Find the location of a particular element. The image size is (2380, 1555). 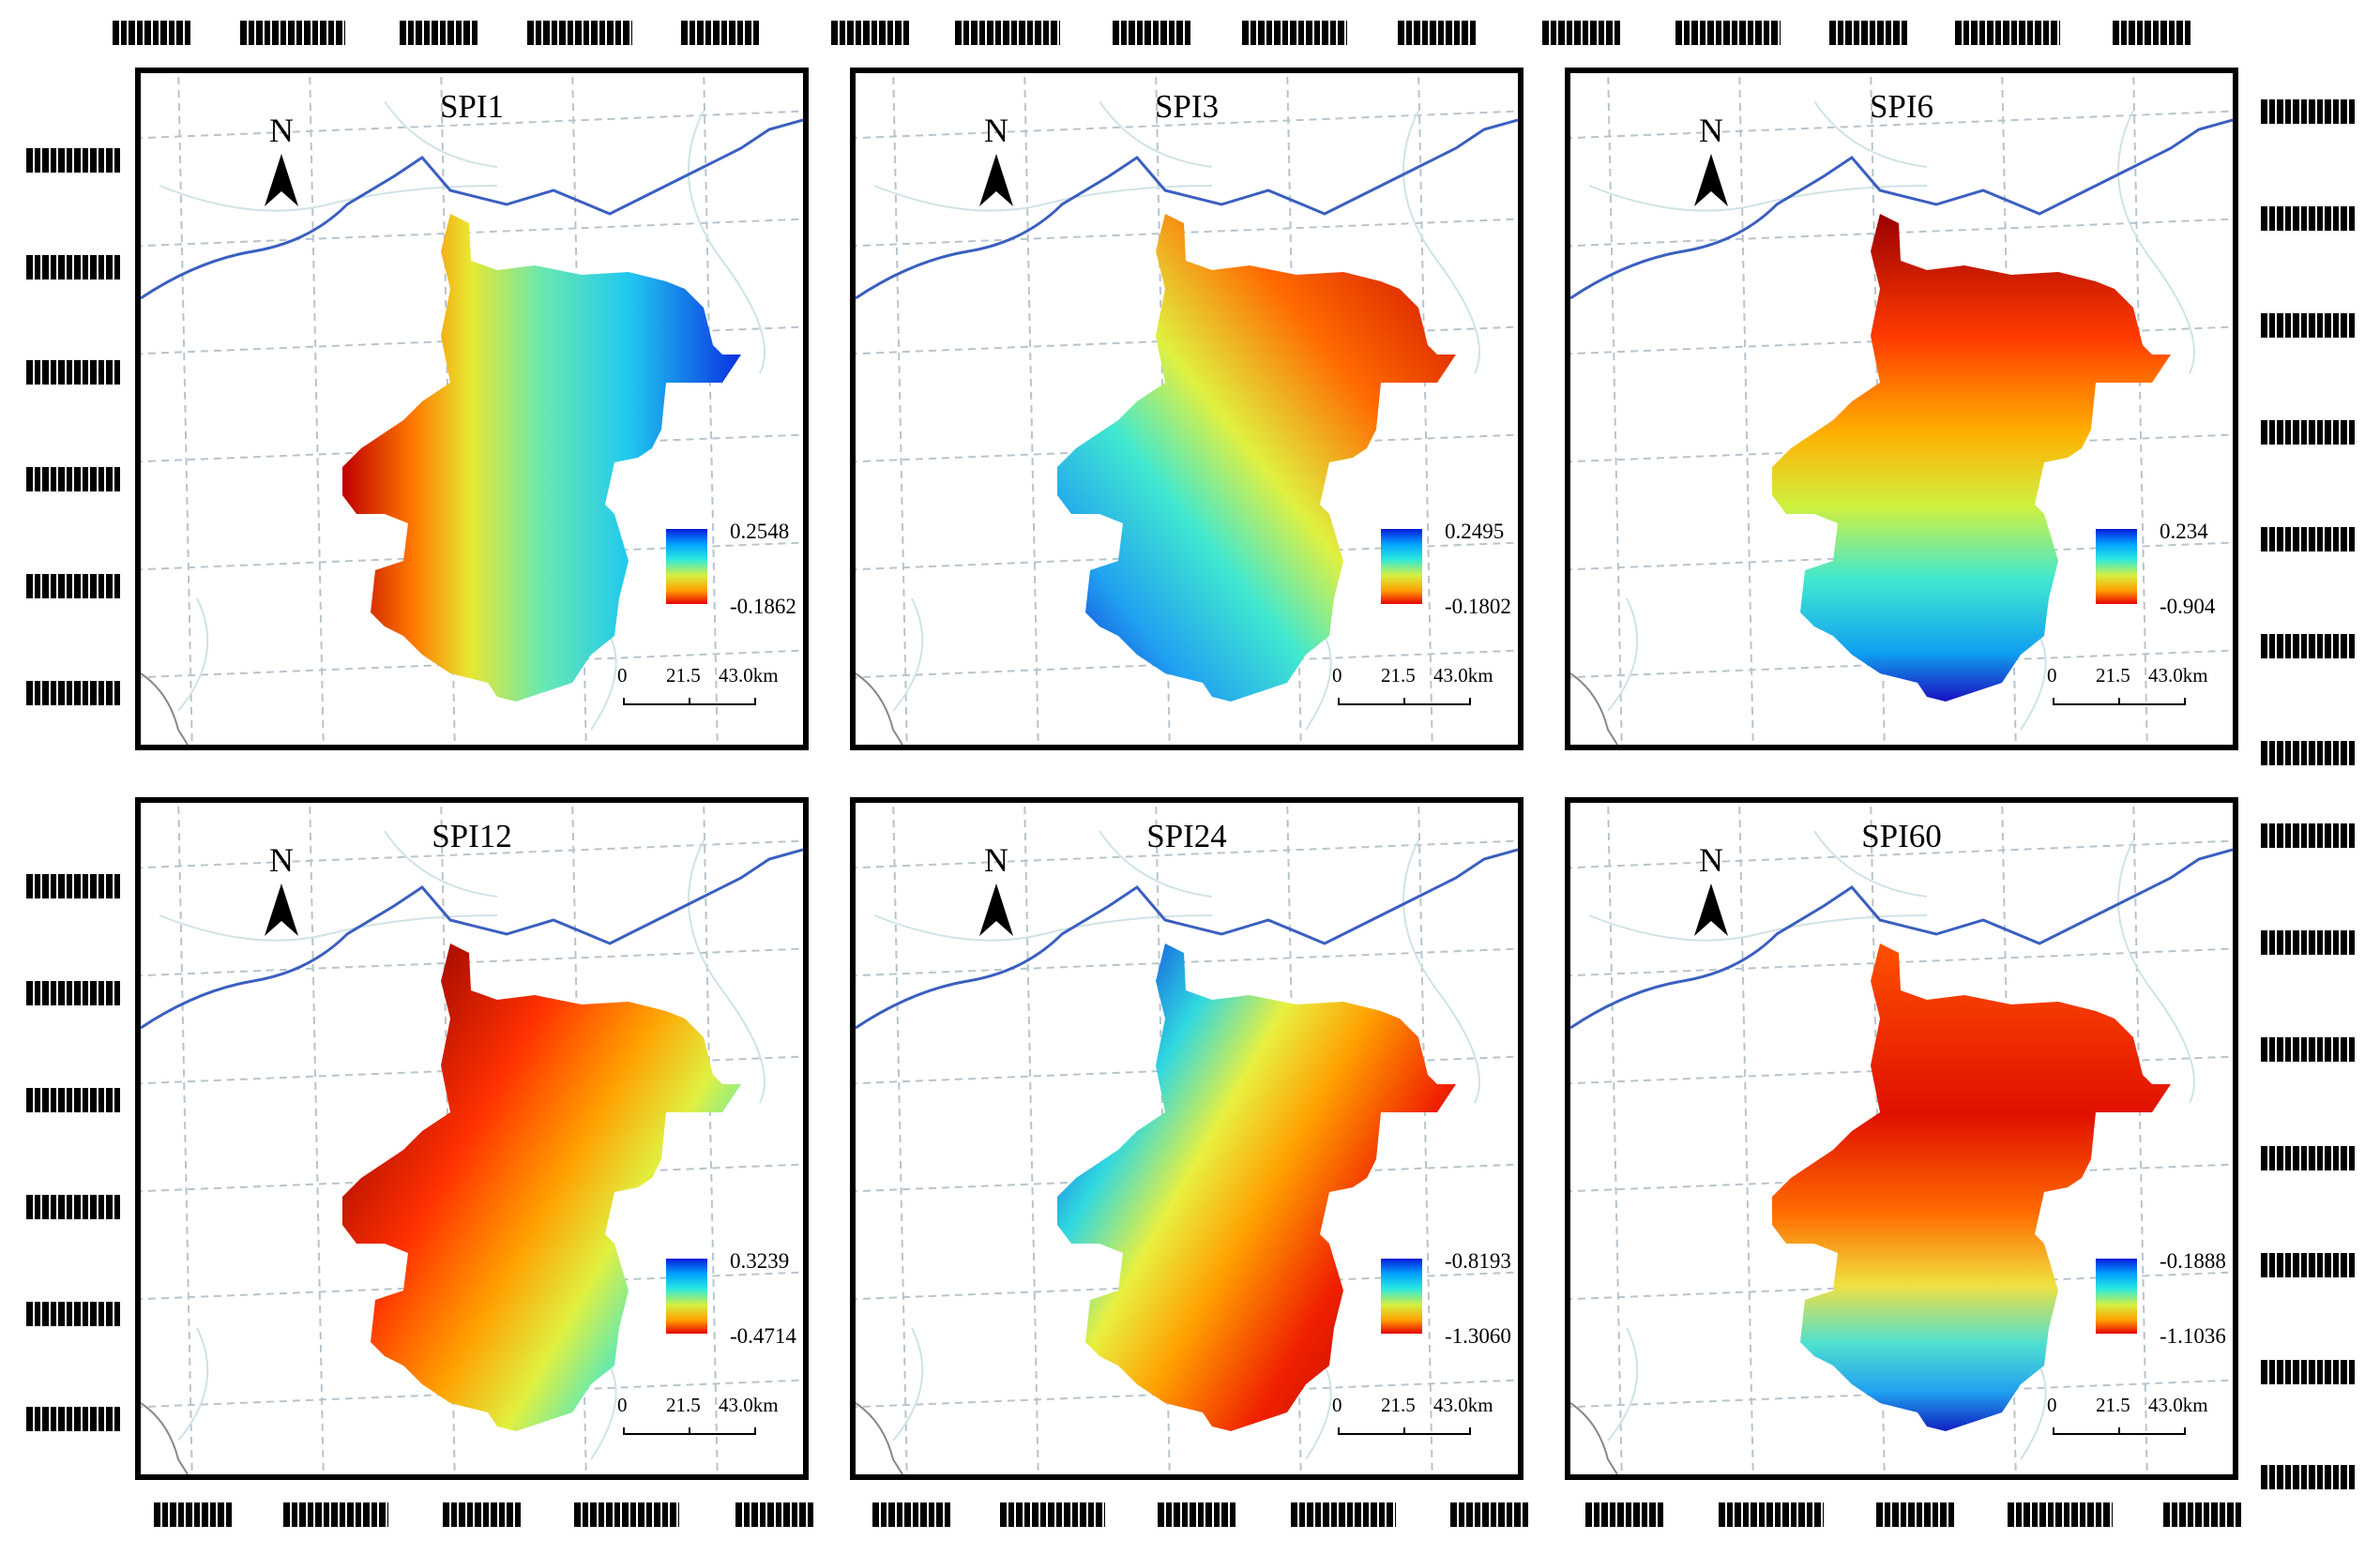

north-arrow: N is located at coordinates (281, 892).